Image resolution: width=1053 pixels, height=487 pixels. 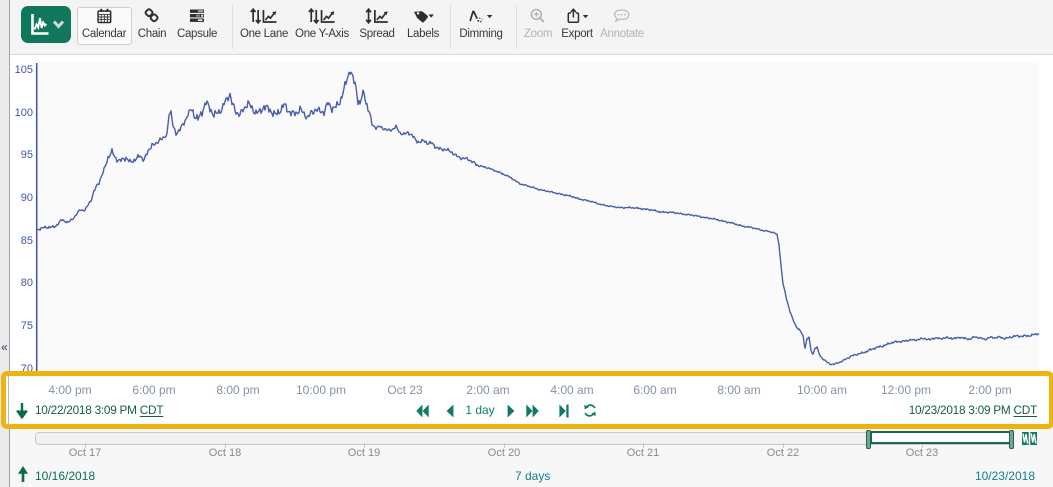 What do you see at coordinates (27, 241) in the screenshot?
I see `svg-text: 85` at bounding box center [27, 241].